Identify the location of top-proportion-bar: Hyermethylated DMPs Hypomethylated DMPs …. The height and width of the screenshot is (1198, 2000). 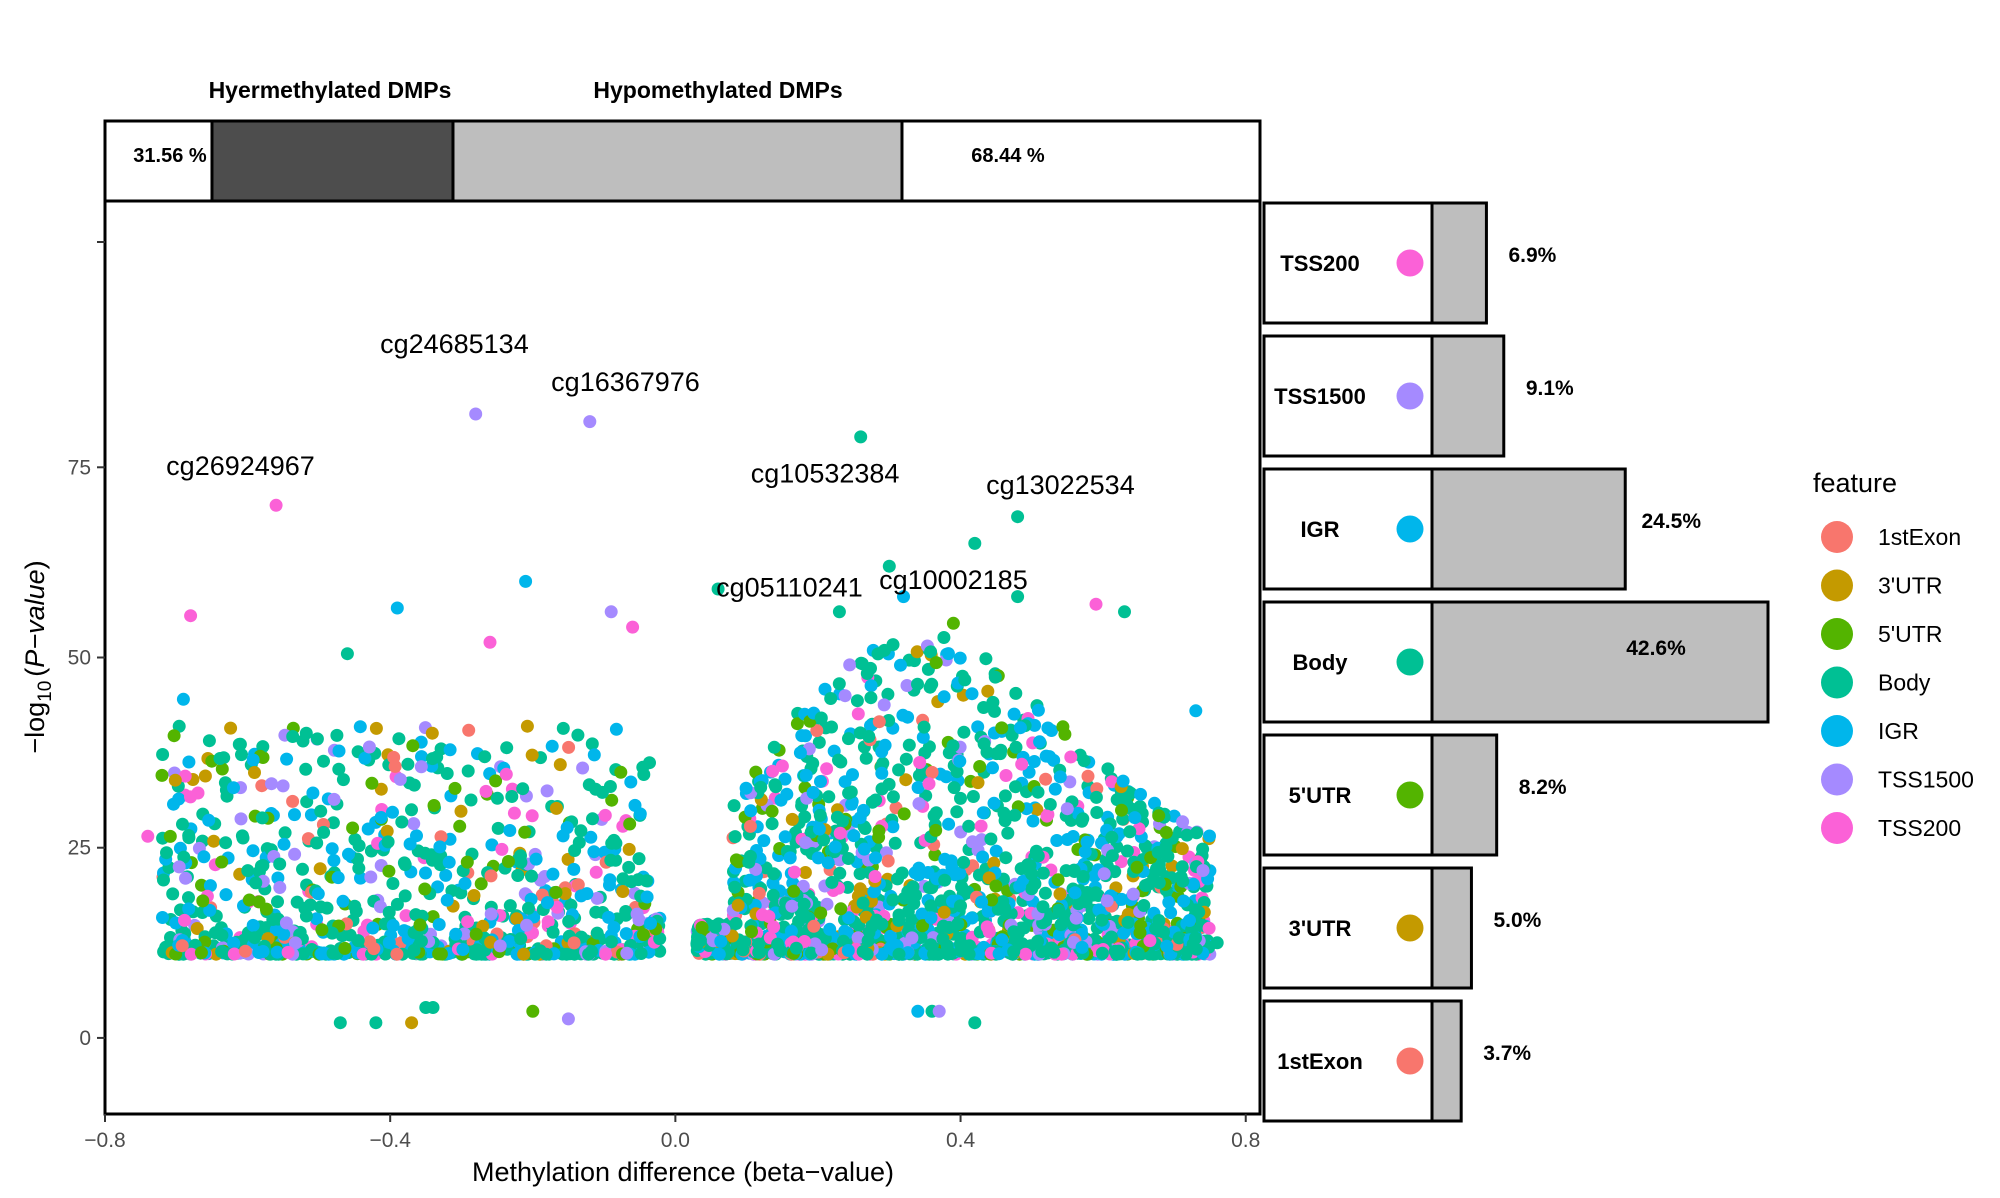
(682, 140).